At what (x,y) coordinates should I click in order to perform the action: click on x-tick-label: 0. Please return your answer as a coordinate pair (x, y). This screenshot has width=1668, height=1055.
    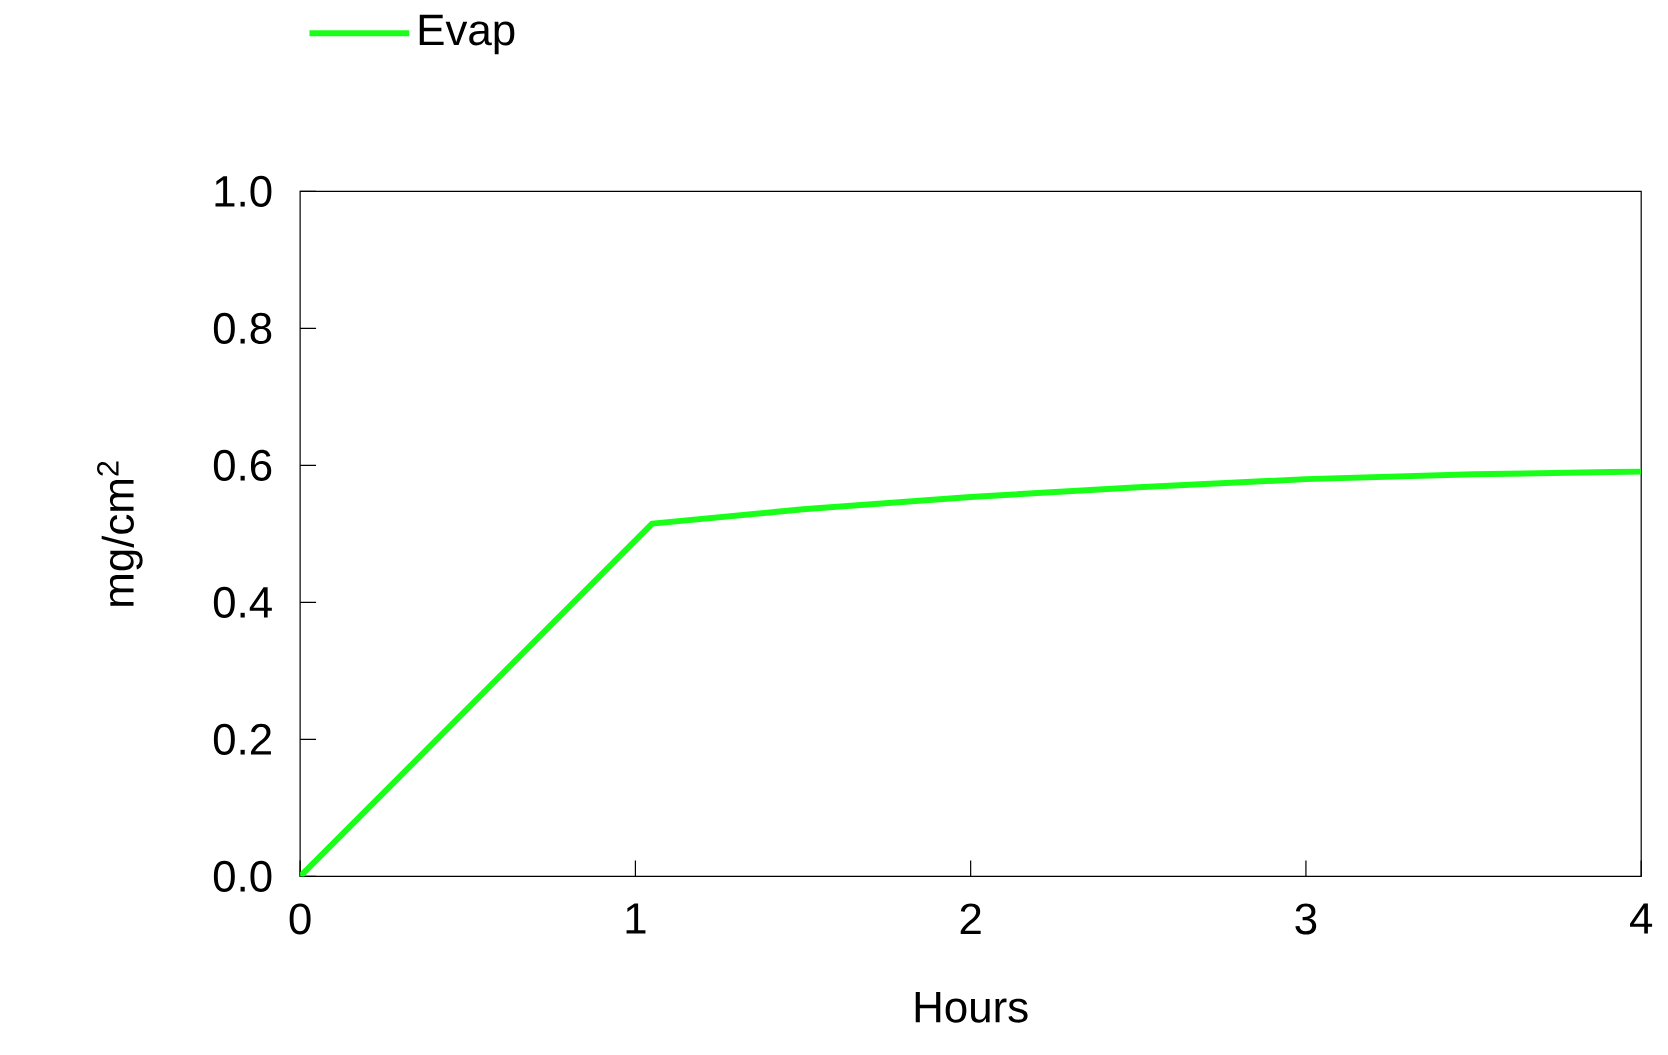
    Looking at the image, I should click on (300, 919).